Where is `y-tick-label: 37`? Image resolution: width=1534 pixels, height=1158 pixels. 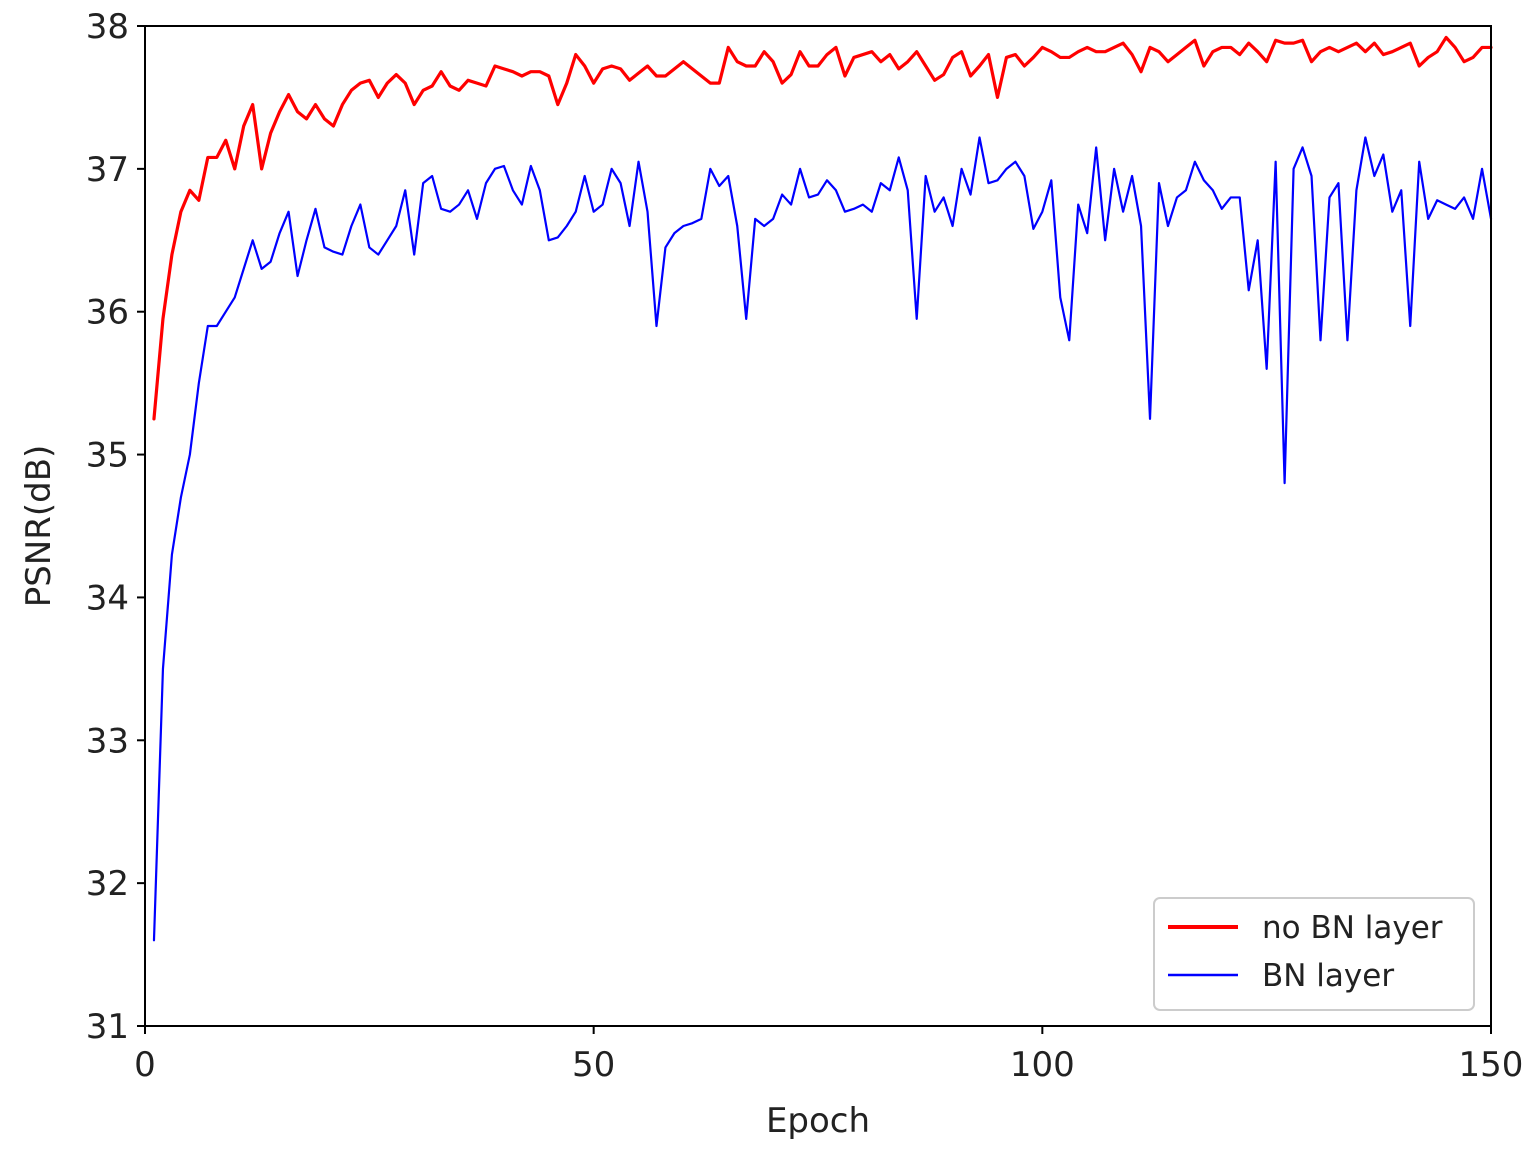
y-tick-label: 37 is located at coordinates (107, 170).